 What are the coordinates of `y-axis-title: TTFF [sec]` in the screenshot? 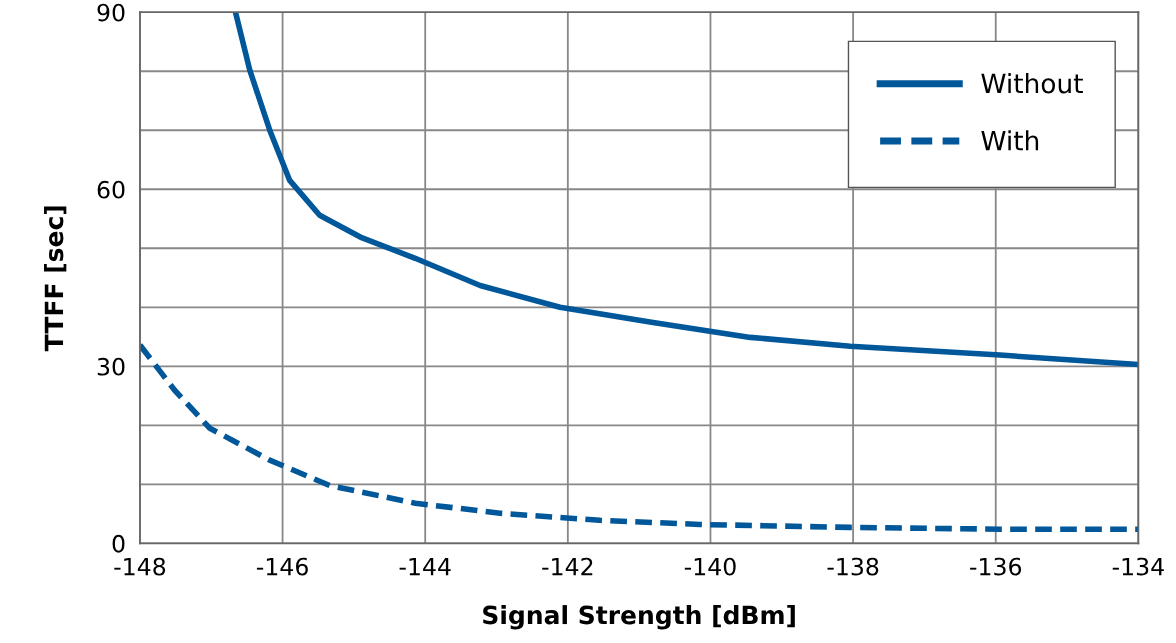 It's located at (55, 279).